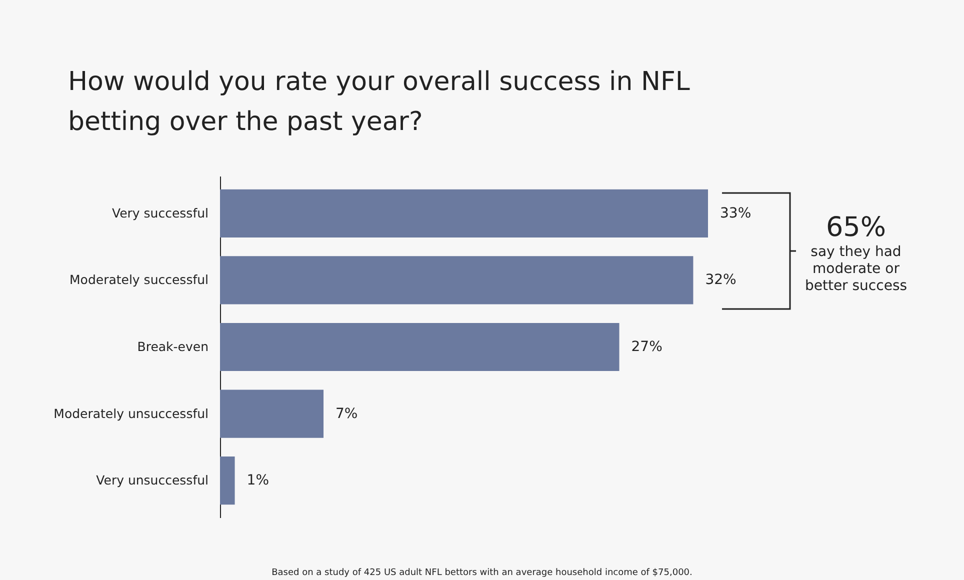 This screenshot has height=580, width=964. Describe the element at coordinates (172, 346) in the screenshot. I see `y-tick-label: Break-even` at that location.